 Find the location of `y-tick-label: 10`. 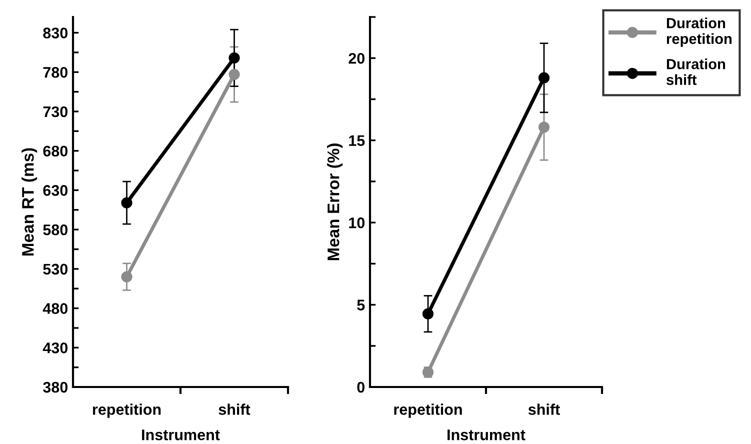

y-tick-label: 10 is located at coordinates (357, 222).